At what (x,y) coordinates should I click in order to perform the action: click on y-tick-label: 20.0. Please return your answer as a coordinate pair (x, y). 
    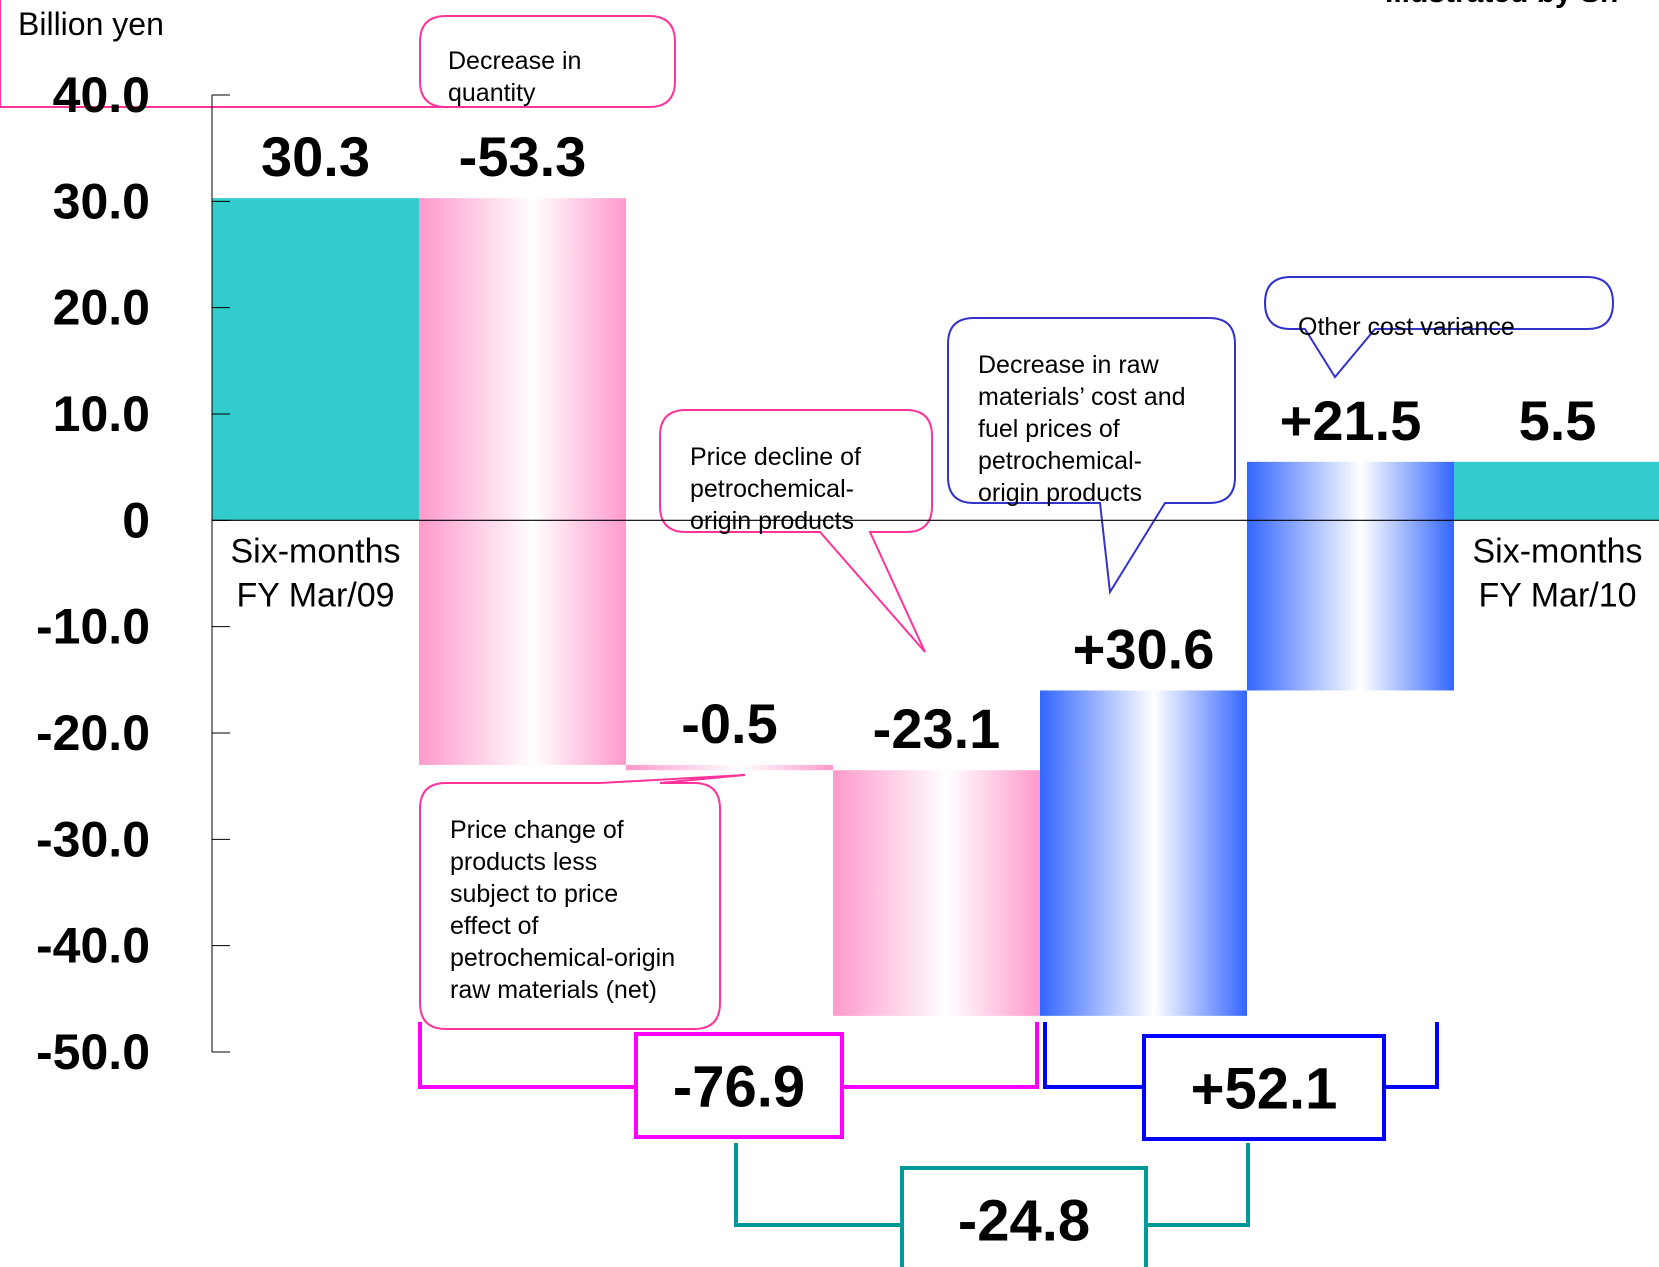
    Looking at the image, I should click on (101, 308).